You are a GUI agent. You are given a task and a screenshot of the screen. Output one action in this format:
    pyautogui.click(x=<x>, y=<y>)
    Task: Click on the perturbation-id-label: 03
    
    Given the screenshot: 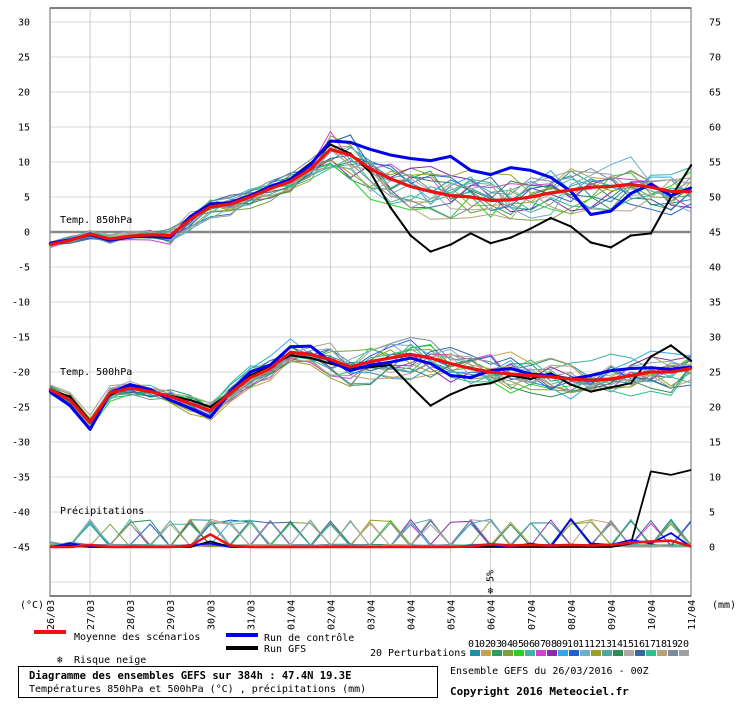 What is the action you would take?
    pyautogui.click(x=496, y=644)
    